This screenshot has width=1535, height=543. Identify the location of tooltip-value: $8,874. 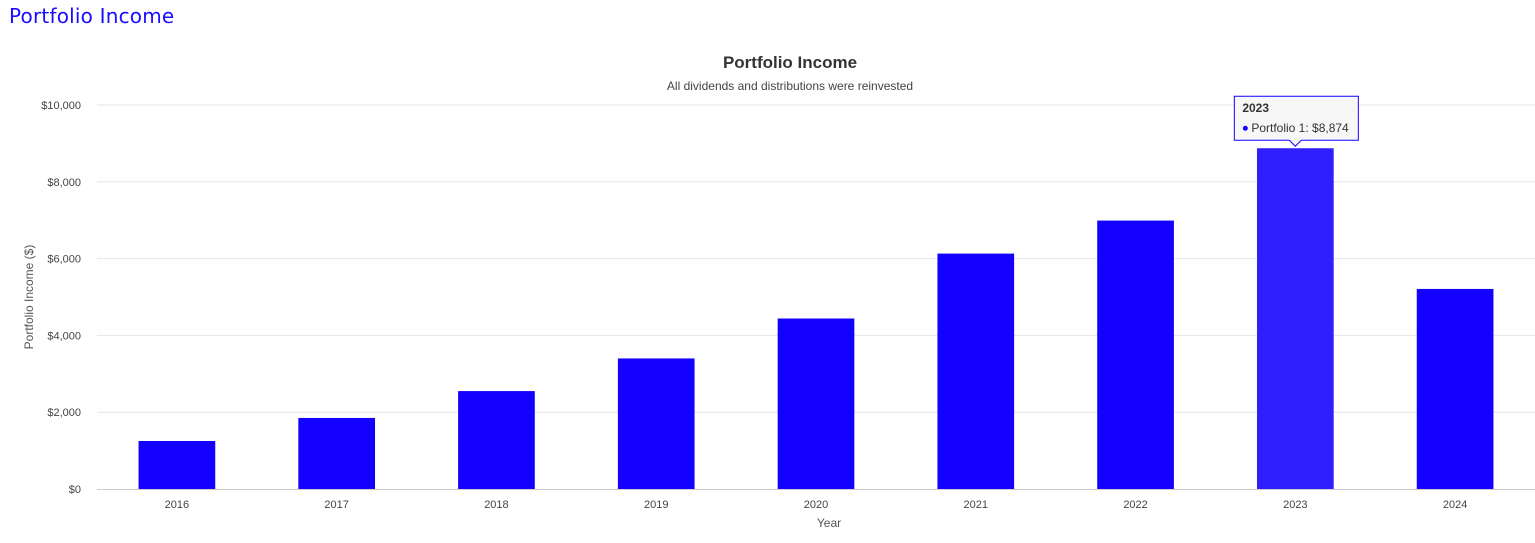
(1330, 128).